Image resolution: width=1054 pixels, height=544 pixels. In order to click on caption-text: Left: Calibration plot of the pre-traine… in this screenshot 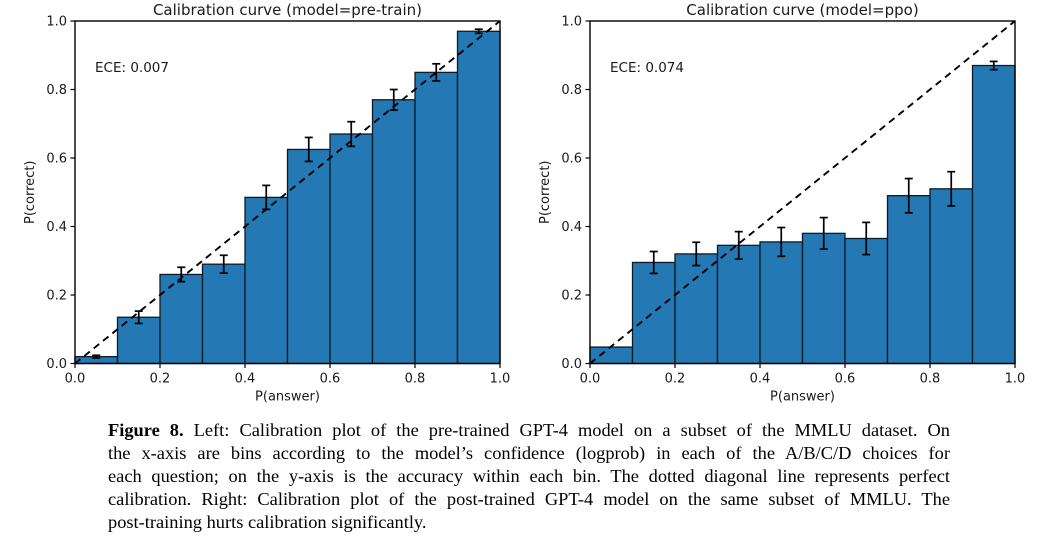, I will do `click(566, 430)`.